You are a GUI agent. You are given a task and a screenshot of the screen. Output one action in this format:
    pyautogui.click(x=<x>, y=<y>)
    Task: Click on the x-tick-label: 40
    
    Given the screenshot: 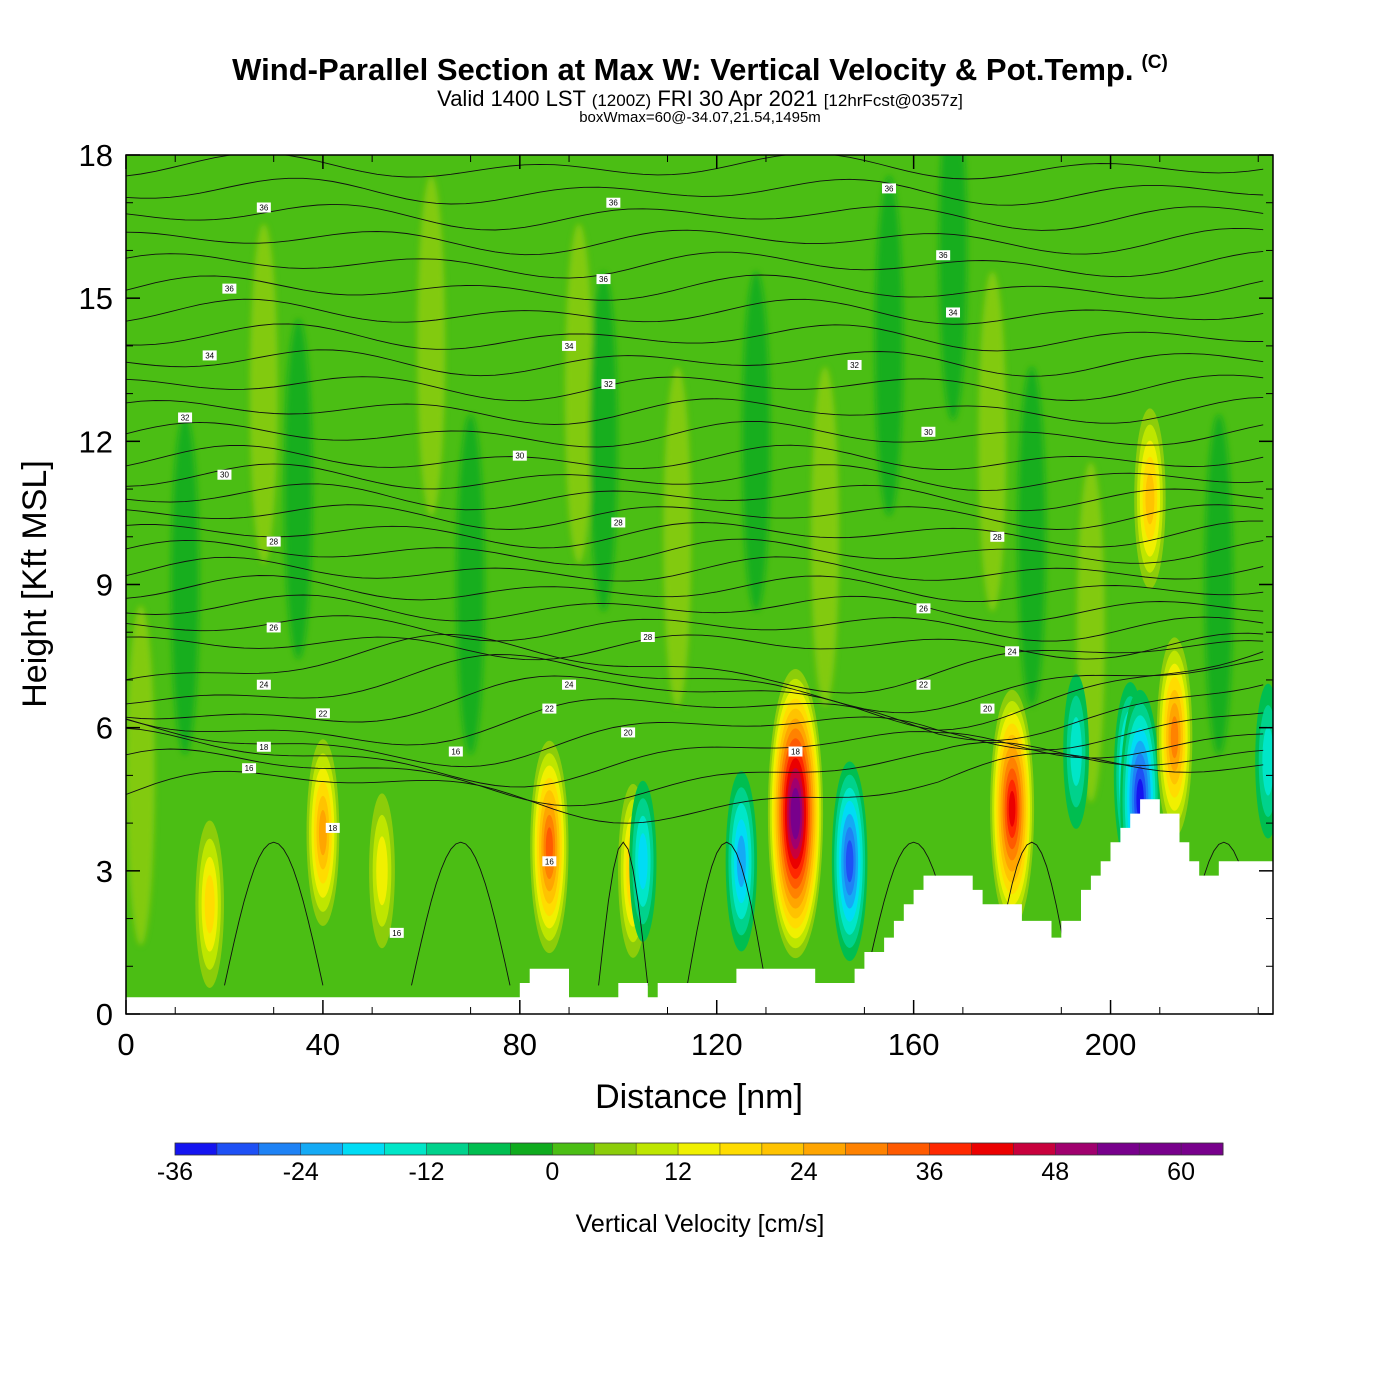 What is the action you would take?
    pyautogui.click(x=323, y=1044)
    